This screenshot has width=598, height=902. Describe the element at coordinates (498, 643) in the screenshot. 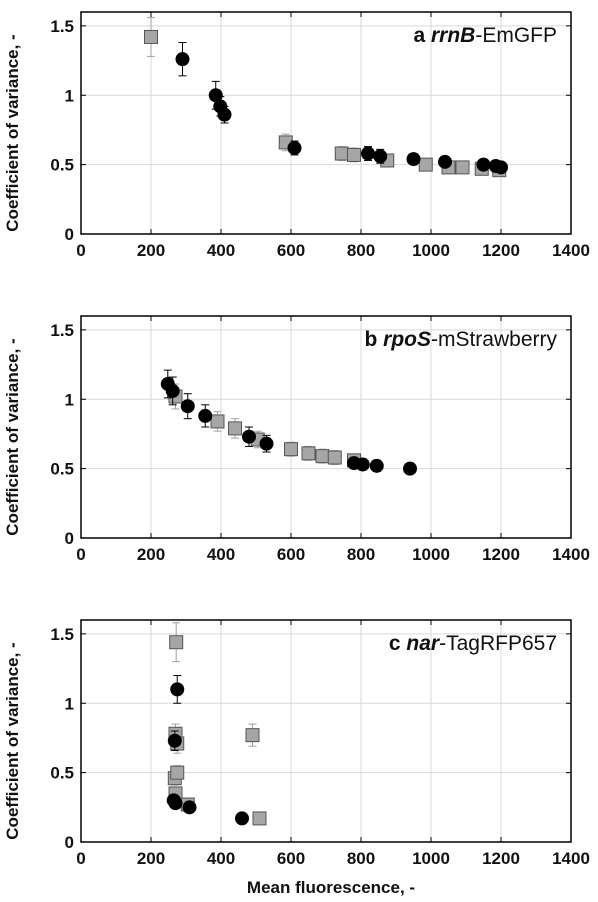

I see `panel-reporter-name: -TagRFP657` at that location.